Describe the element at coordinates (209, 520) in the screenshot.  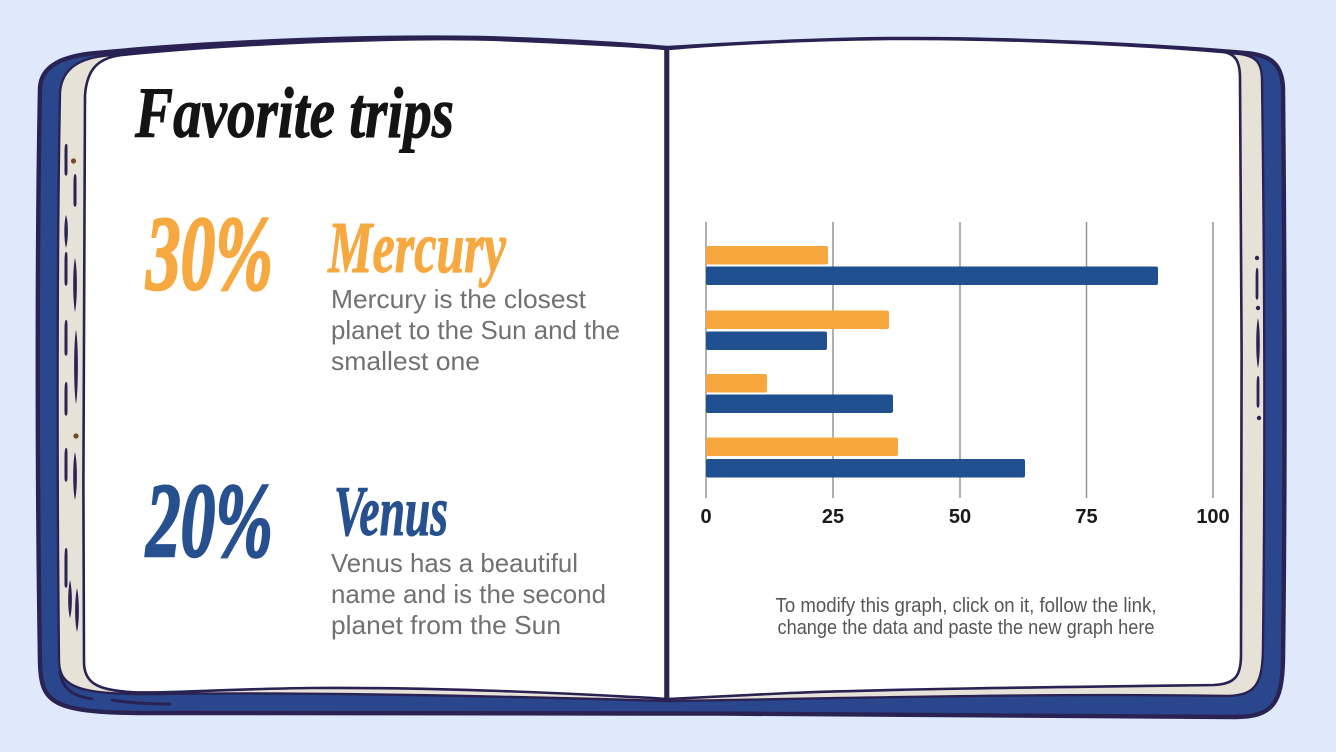
I see `svg-text: 20%` at that location.